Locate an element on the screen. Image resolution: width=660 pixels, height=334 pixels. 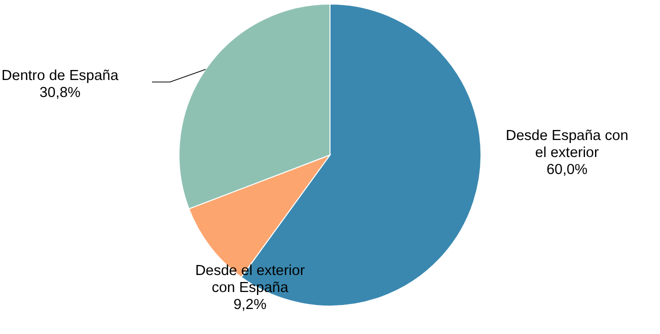
data-label: 30,8% is located at coordinates (60, 93).